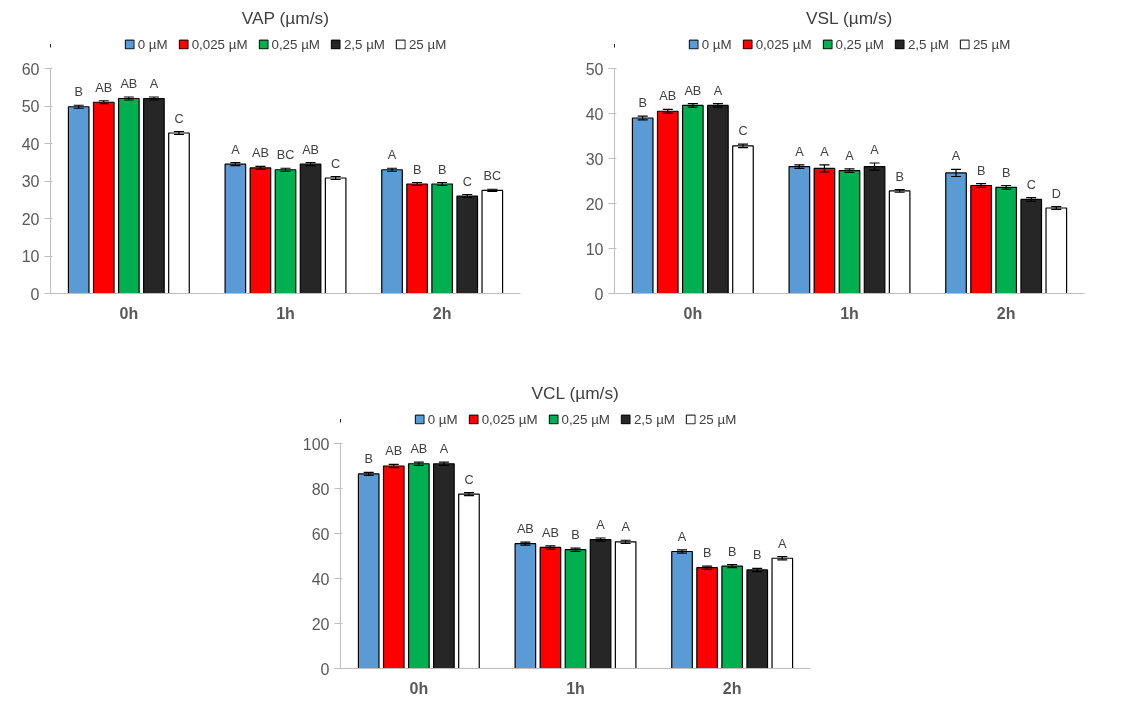 The width and height of the screenshot is (1134, 727). I want to click on y-tick-label: 100, so click(316, 443).